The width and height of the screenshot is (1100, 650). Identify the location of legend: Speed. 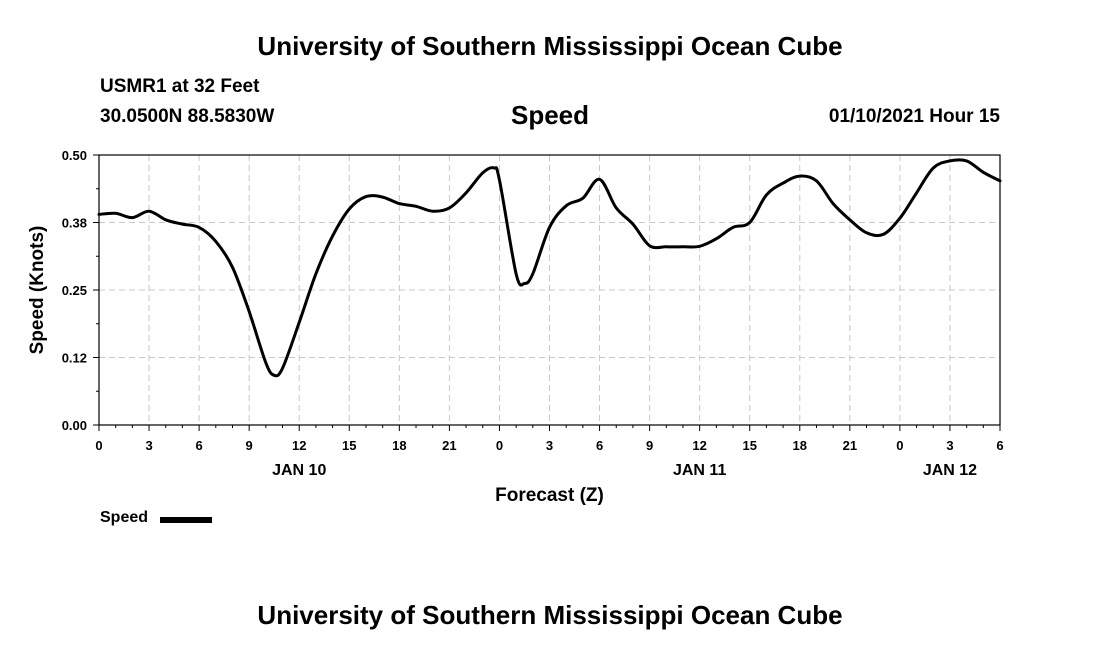
(124, 518).